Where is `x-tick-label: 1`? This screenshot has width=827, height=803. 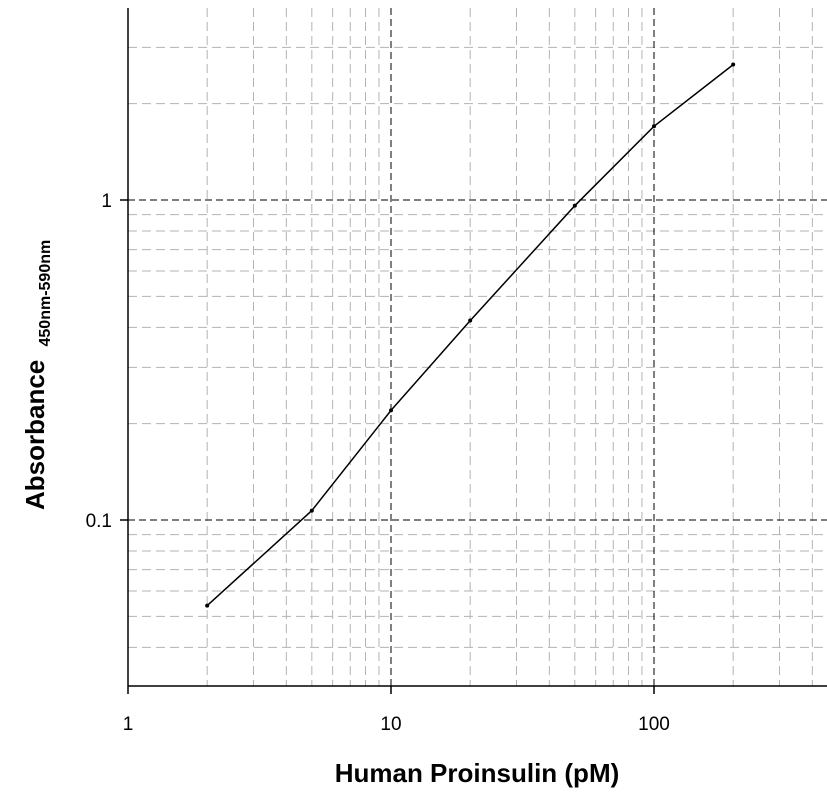
x-tick-label: 1 is located at coordinates (128, 724).